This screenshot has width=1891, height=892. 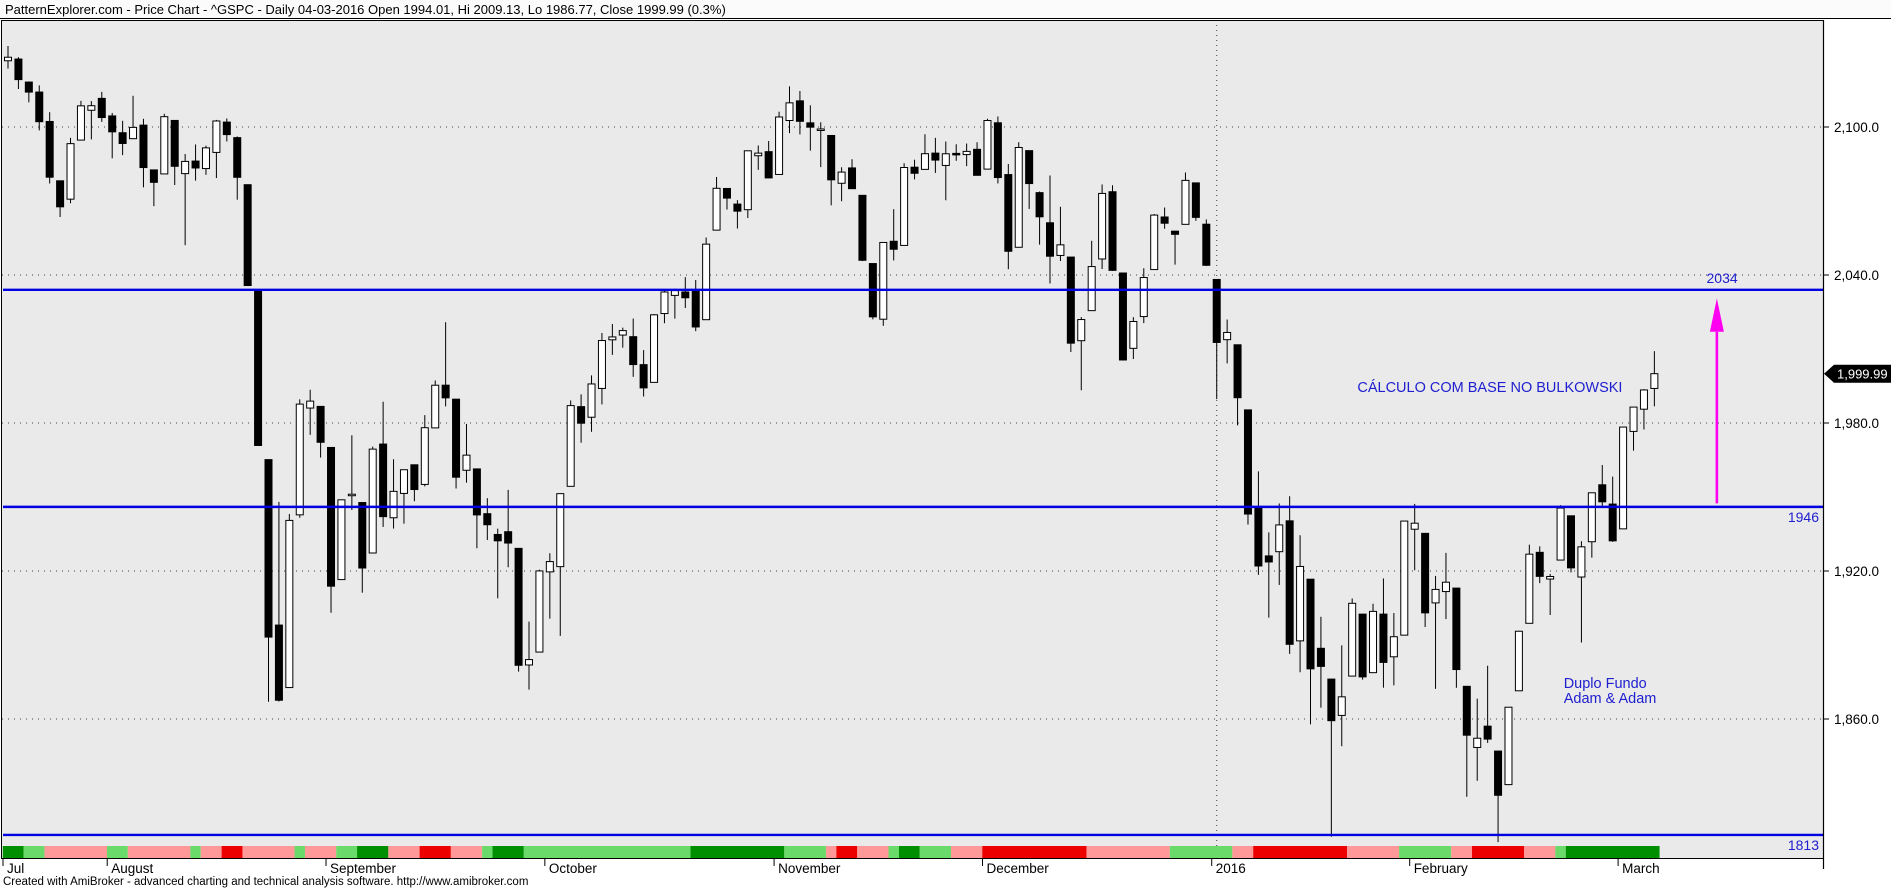 What do you see at coordinates (363, 868) in the screenshot?
I see `month-label-September: September` at bounding box center [363, 868].